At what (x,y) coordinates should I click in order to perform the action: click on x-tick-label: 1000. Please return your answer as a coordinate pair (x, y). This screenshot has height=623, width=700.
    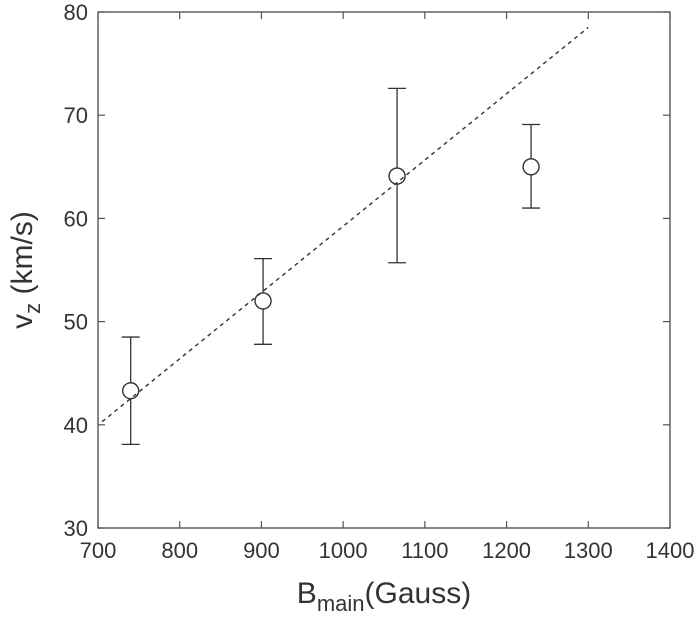
    Looking at the image, I should click on (343, 550).